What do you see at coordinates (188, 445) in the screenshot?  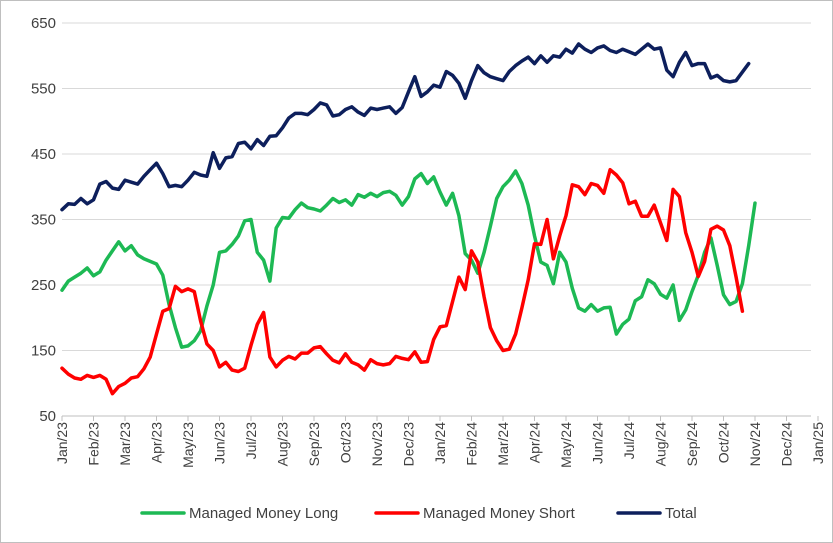 I see `x-tick-label: May/23` at bounding box center [188, 445].